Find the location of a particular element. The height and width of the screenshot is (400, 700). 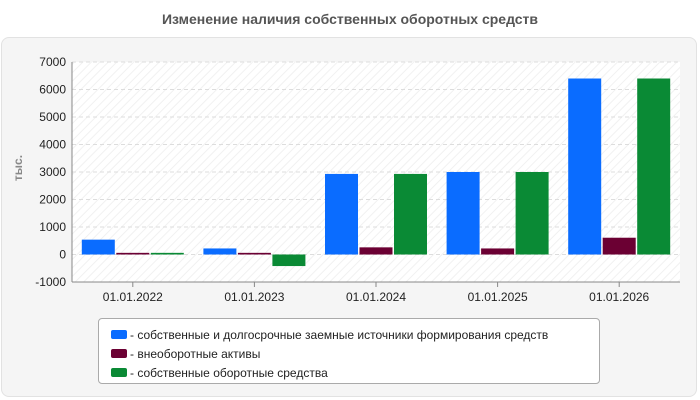

legend-item-noncurrent-assets: - внеоборотные активы is located at coordinates (355, 353).